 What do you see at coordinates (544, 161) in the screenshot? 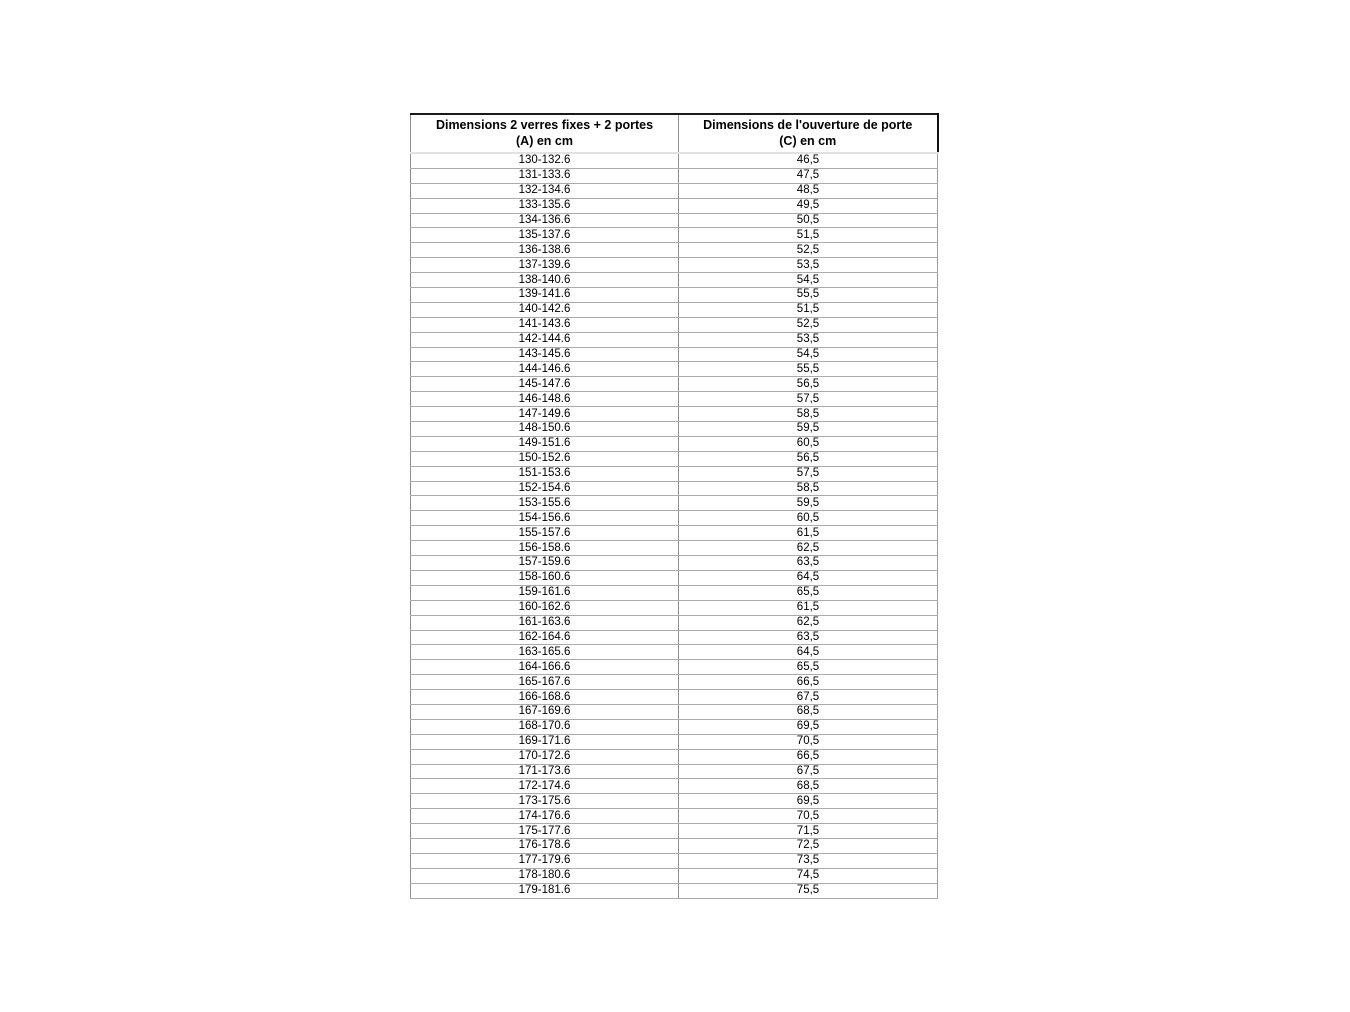
I see `cell-dimensions-a: 130-132.6` at bounding box center [544, 161].